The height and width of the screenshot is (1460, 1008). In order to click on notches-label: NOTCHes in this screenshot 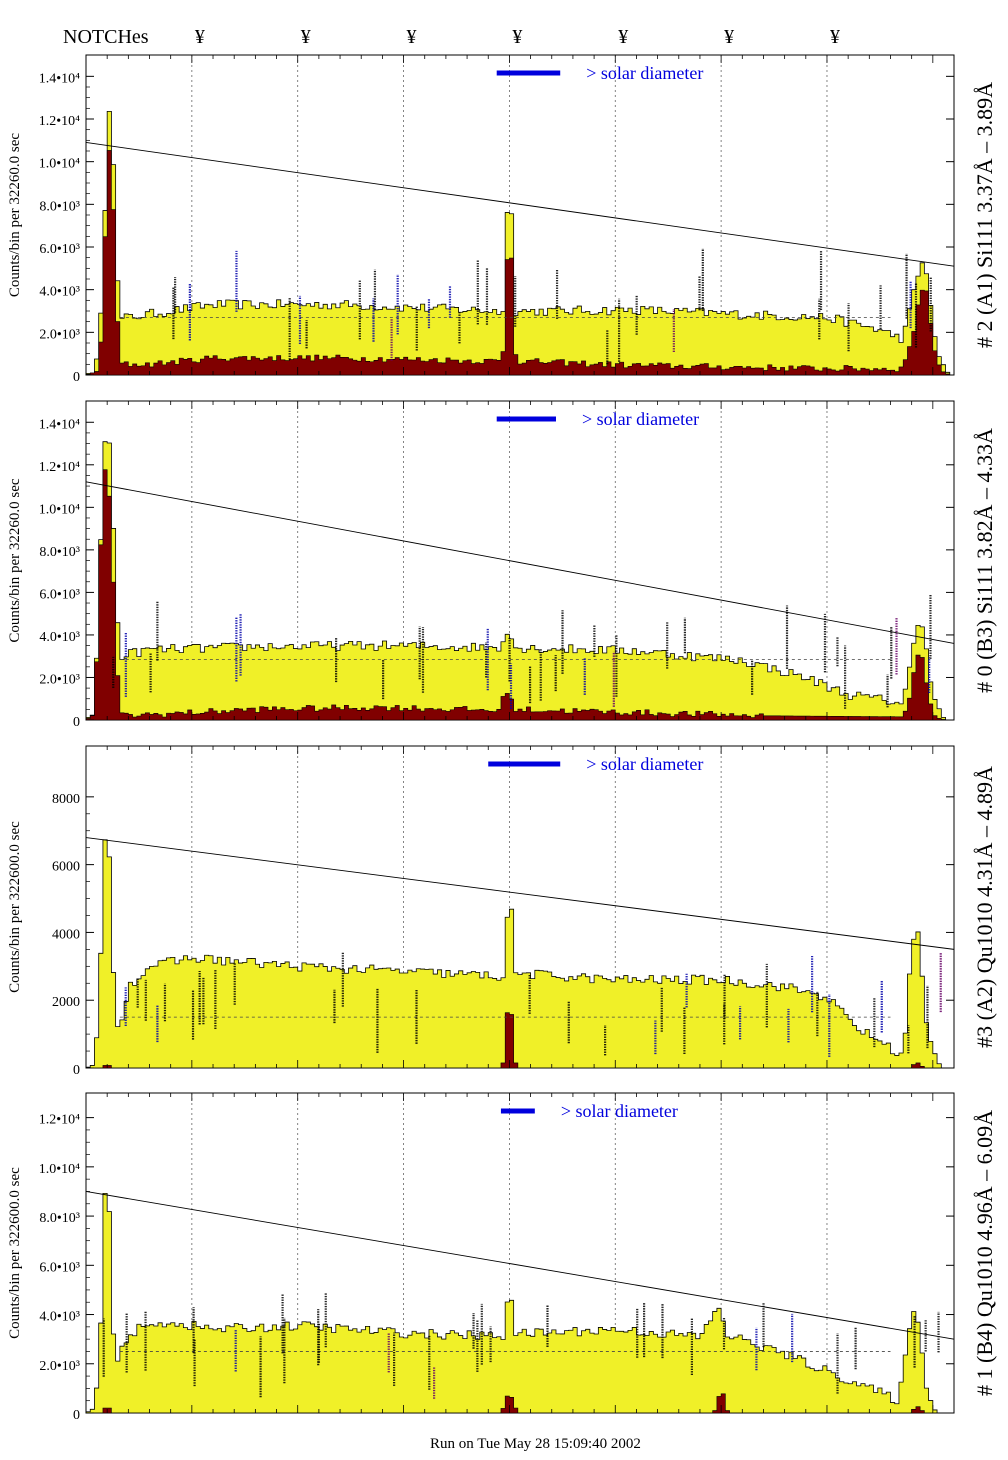, I will do `click(106, 37)`.